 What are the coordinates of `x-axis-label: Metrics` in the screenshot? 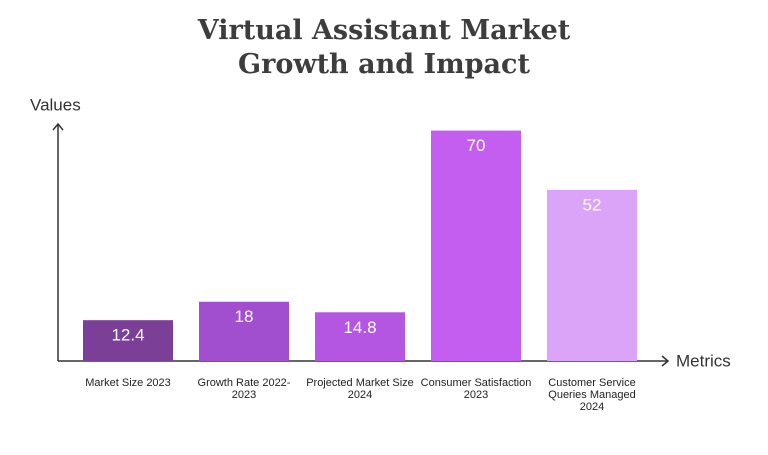 It's located at (703, 360).